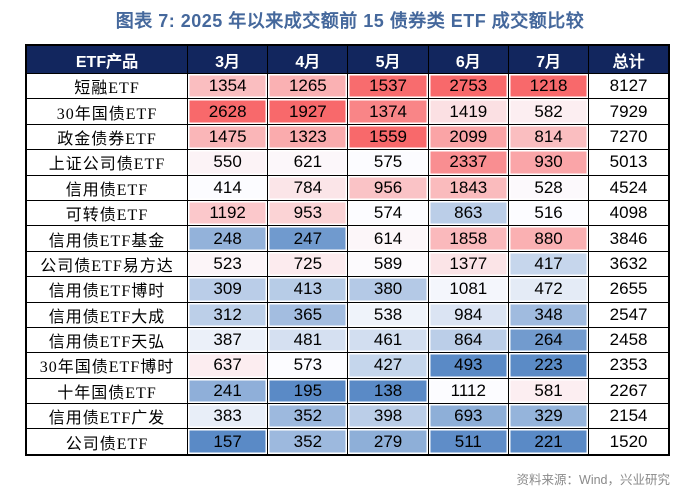  I want to click on source-note: 资料来源：Wind，兴业研究, so click(593, 479).